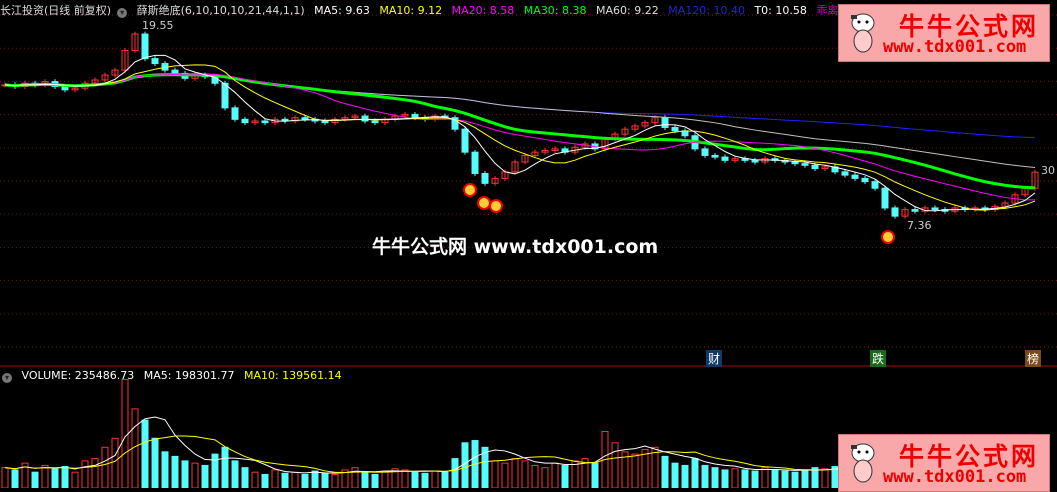  Describe the element at coordinates (919, 225) in the screenshot. I see `low-price-label: 7.36` at that location.